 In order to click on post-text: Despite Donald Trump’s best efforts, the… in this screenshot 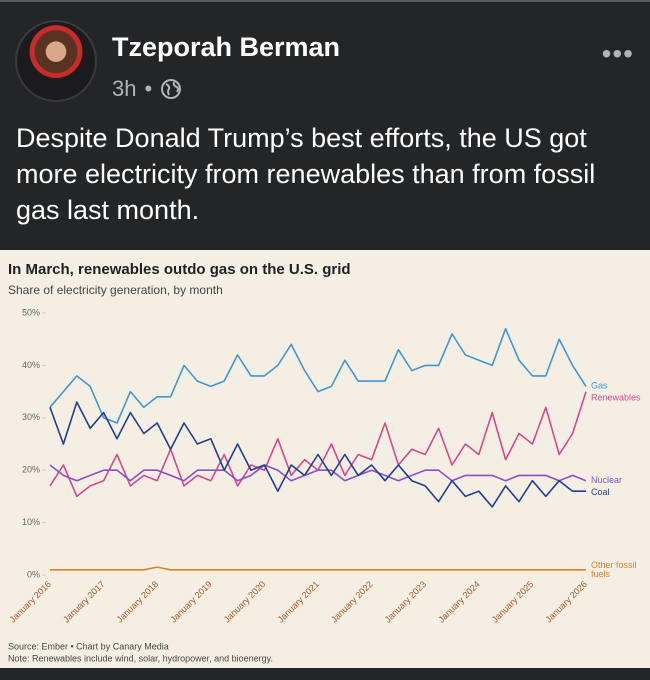, I will do `click(306, 174)`.